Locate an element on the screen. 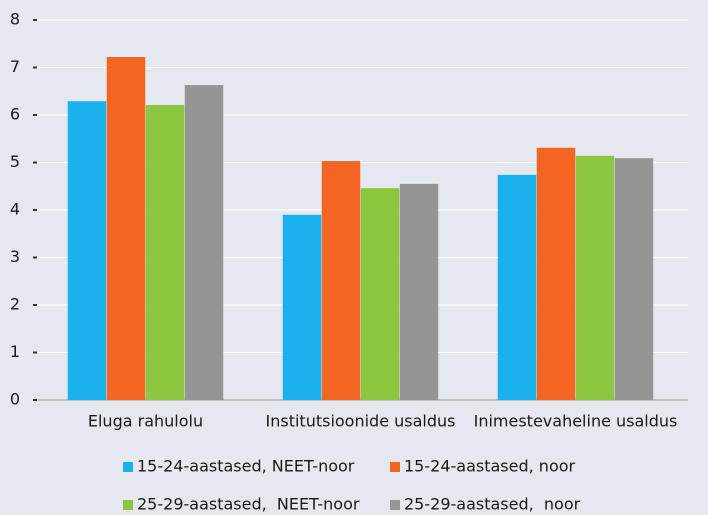 This screenshot has width=708, height=515. y-tick-label: 1 is located at coordinates (15, 351).